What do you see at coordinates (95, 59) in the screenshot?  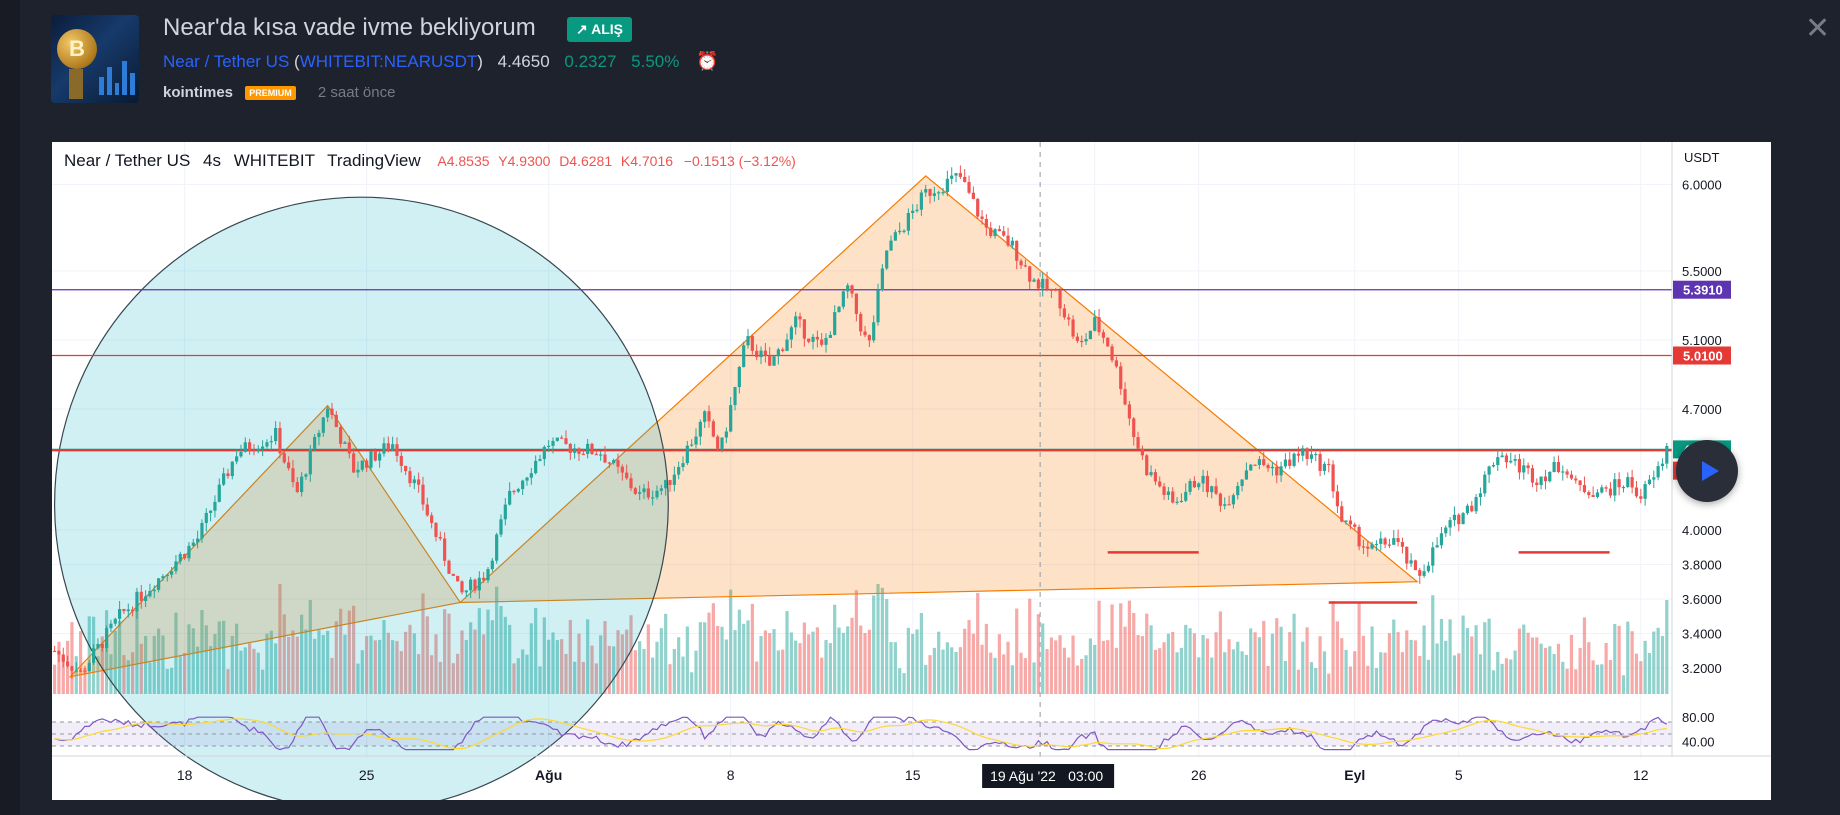 I see `author-thumbnail: B` at bounding box center [95, 59].